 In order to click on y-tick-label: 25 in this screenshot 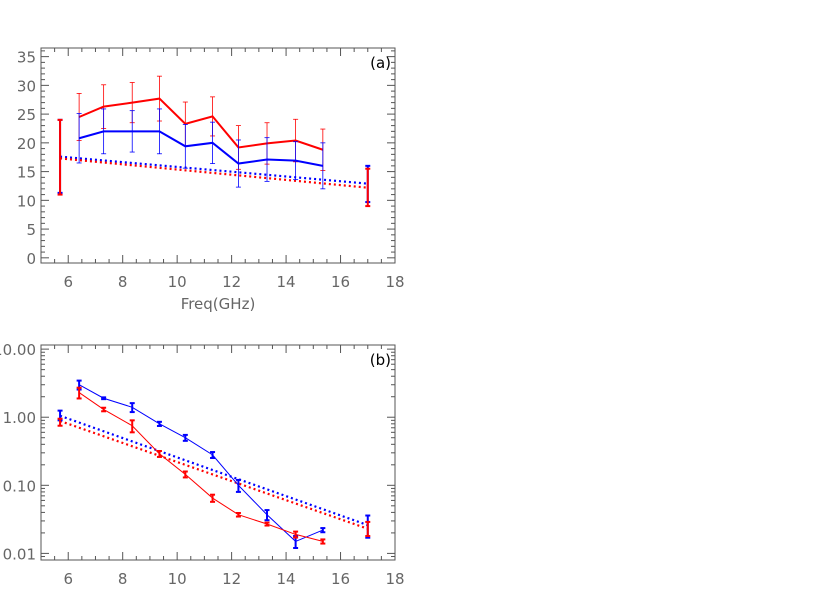, I will do `click(26, 115)`.